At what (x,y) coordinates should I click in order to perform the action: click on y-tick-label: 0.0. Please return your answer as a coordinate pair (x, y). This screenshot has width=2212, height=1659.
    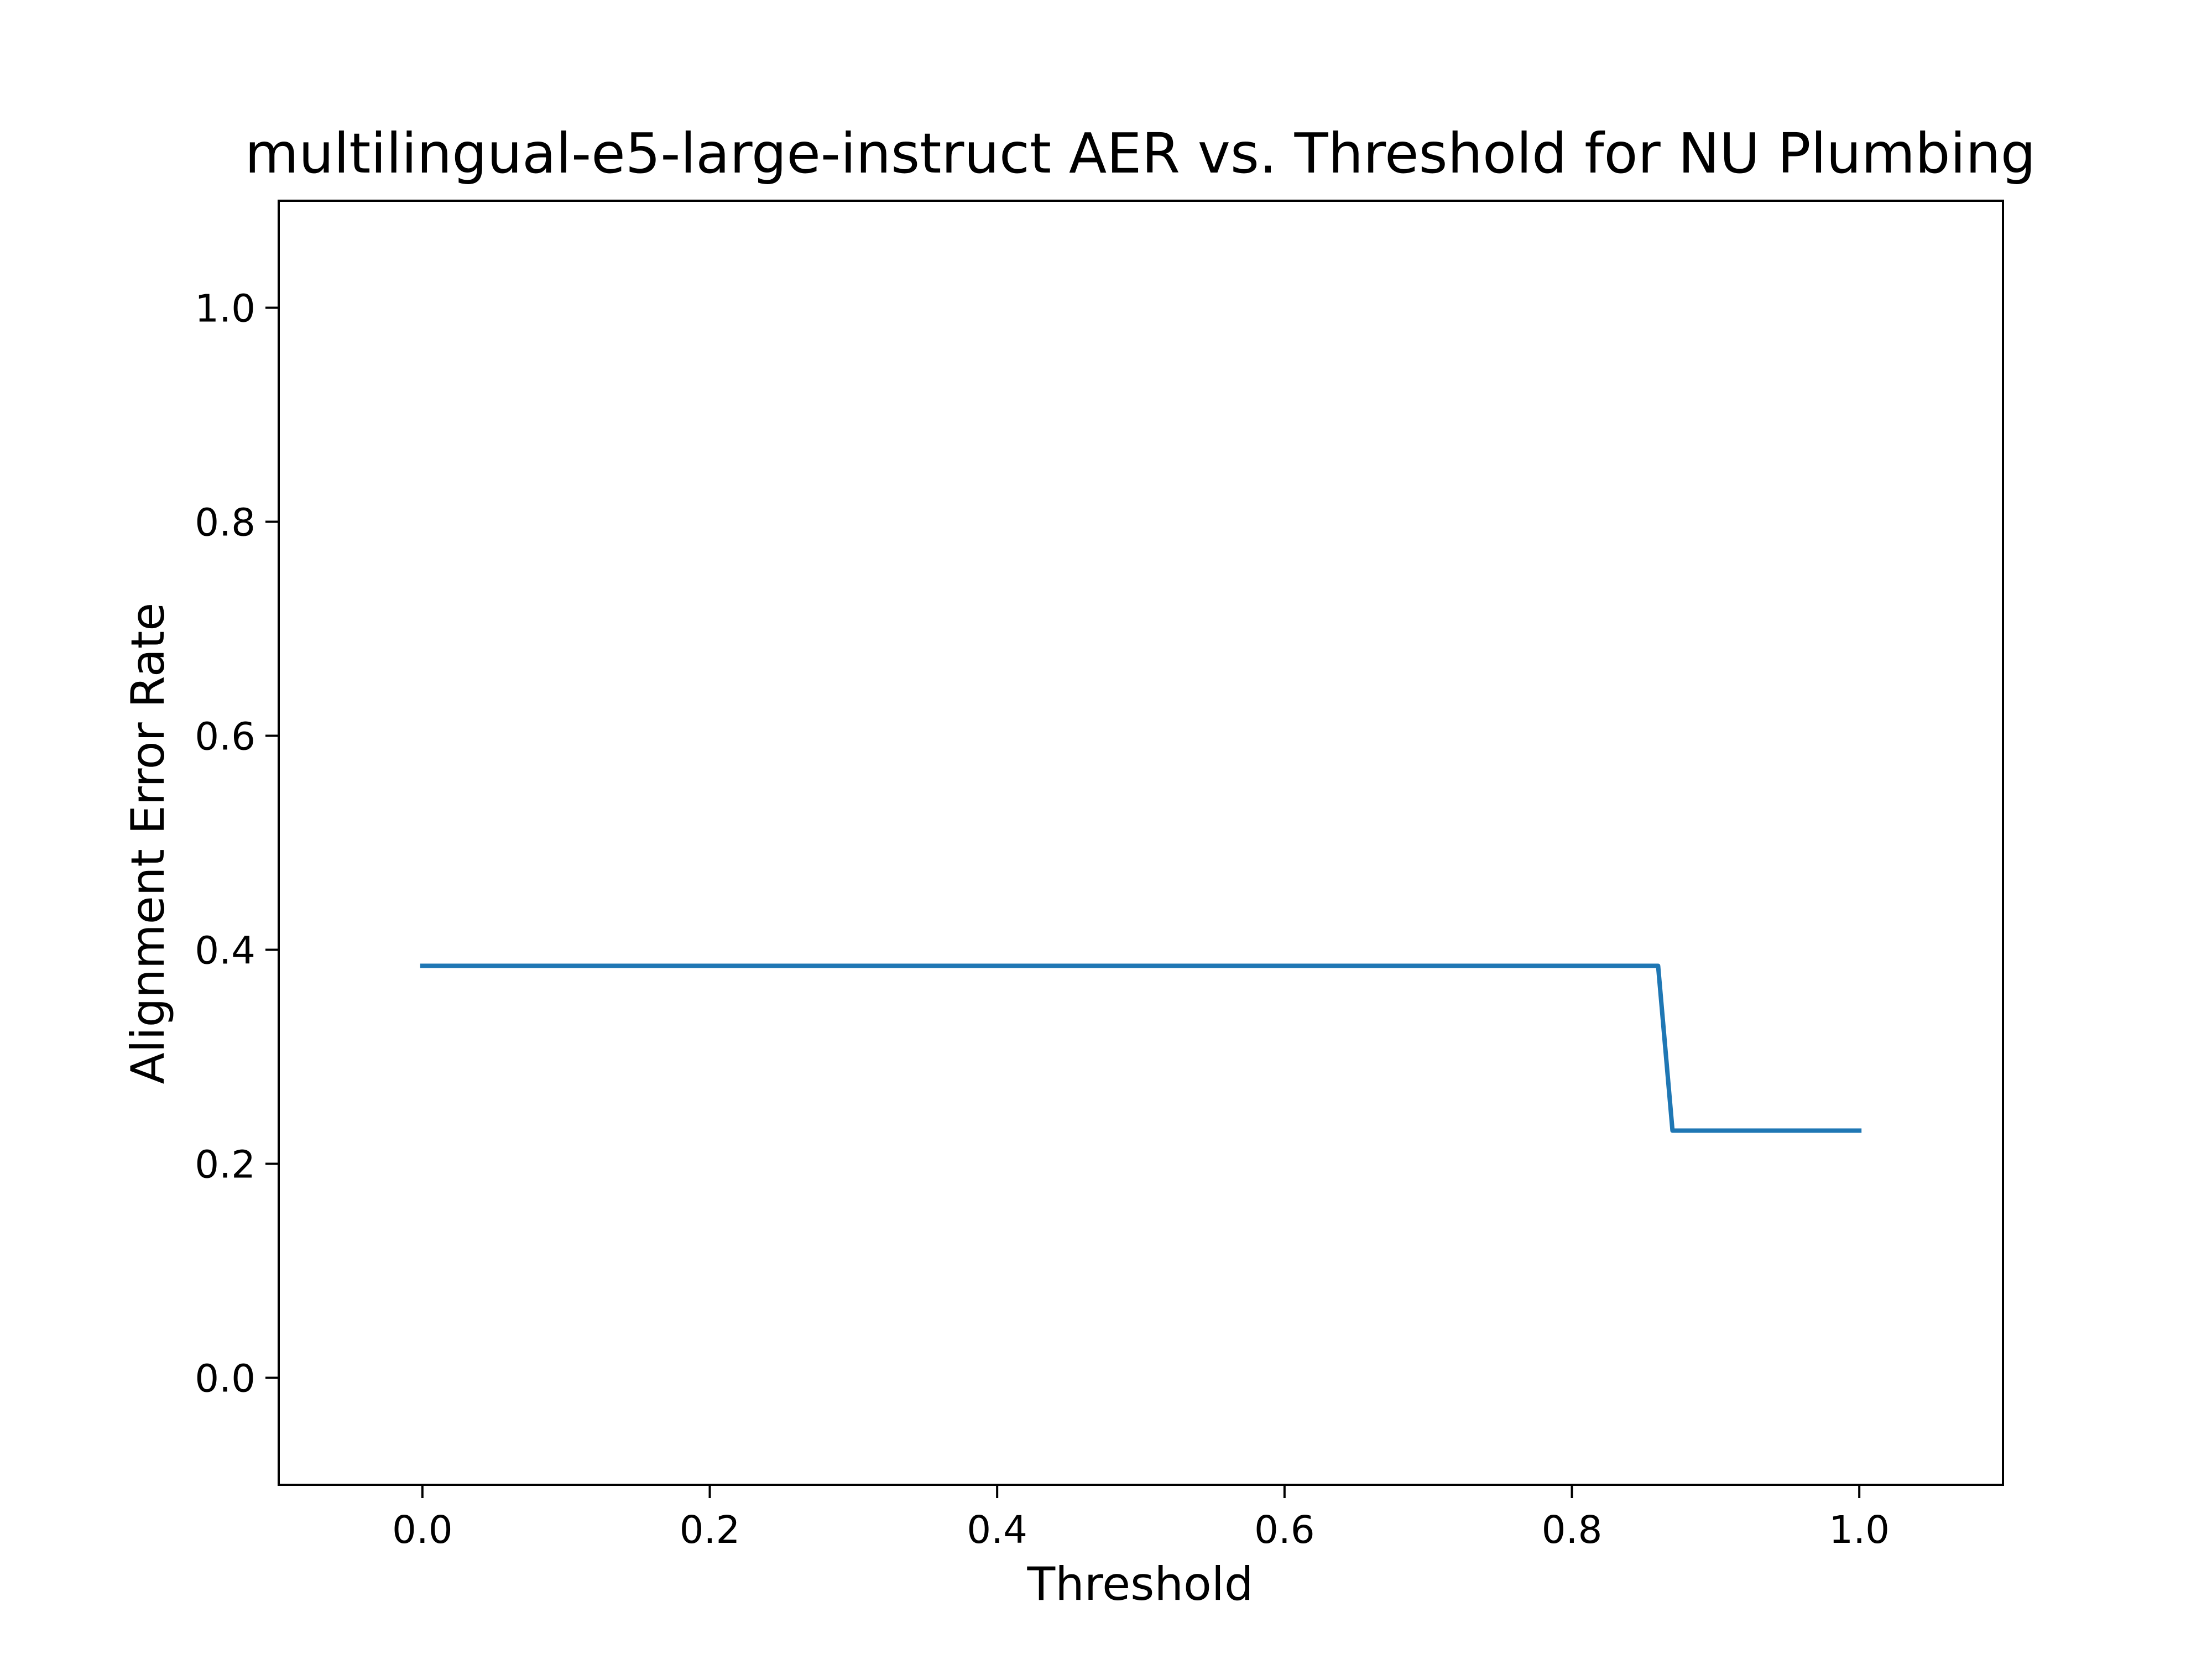
    Looking at the image, I should click on (225, 1379).